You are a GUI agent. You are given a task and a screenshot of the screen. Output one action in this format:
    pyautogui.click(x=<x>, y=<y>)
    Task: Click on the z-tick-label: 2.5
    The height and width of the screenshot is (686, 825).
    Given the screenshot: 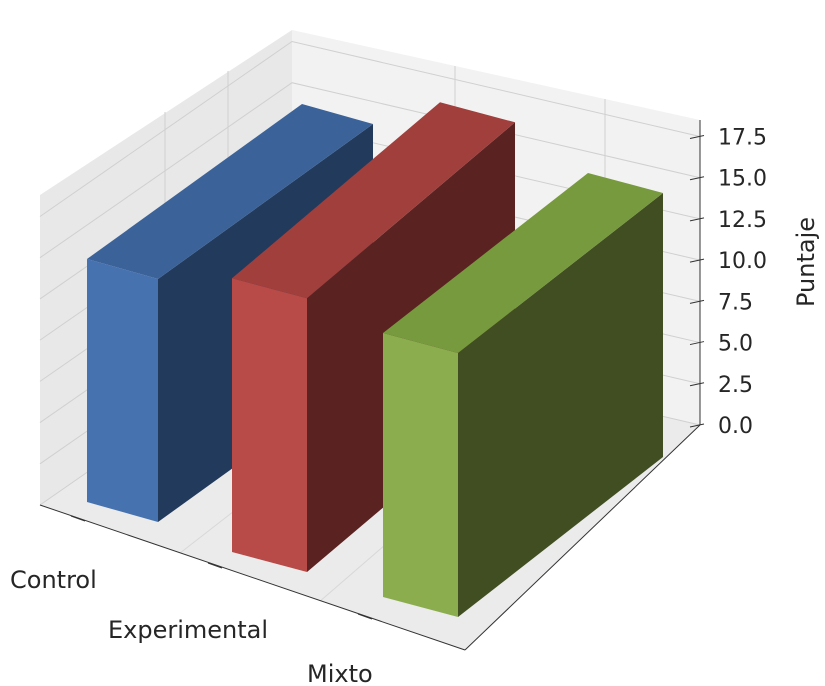 What is the action you would take?
    pyautogui.click(x=735, y=385)
    